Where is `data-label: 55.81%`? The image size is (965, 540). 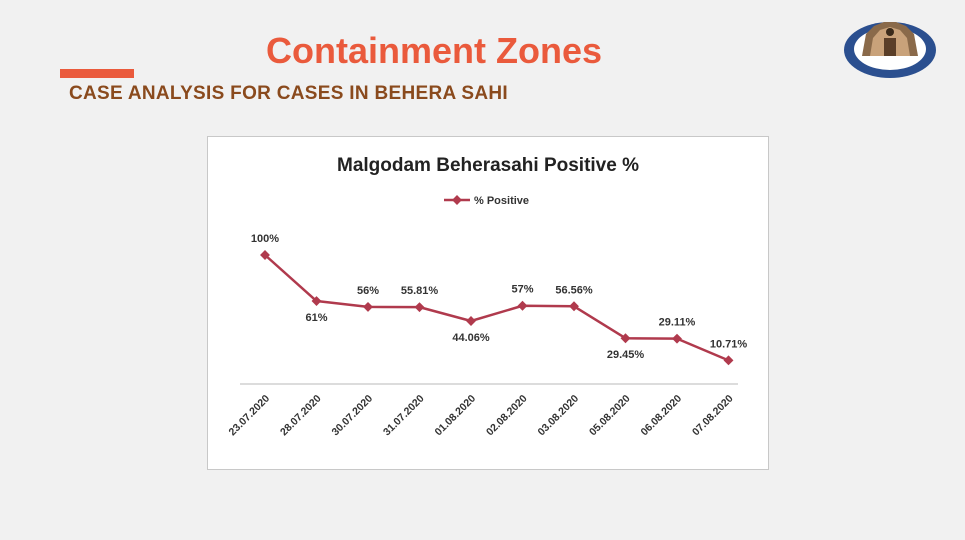 data-label: 55.81% is located at coordinates (420, 291).